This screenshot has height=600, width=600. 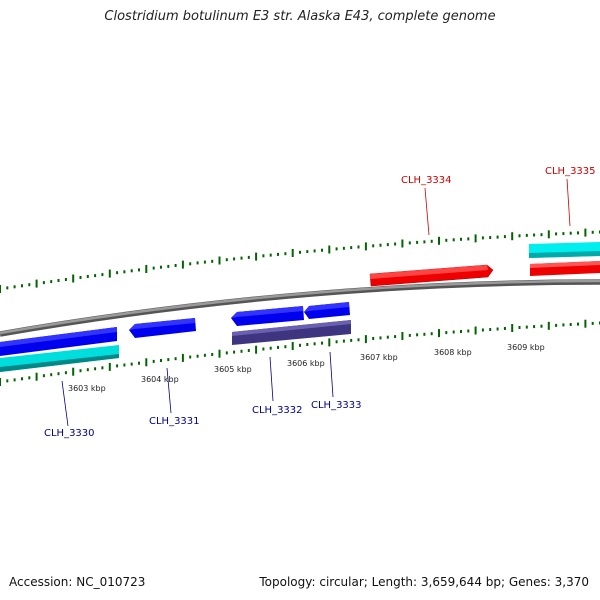 I want to click on gene-clh-3332-cds-shade, so click(x=267, y=312).